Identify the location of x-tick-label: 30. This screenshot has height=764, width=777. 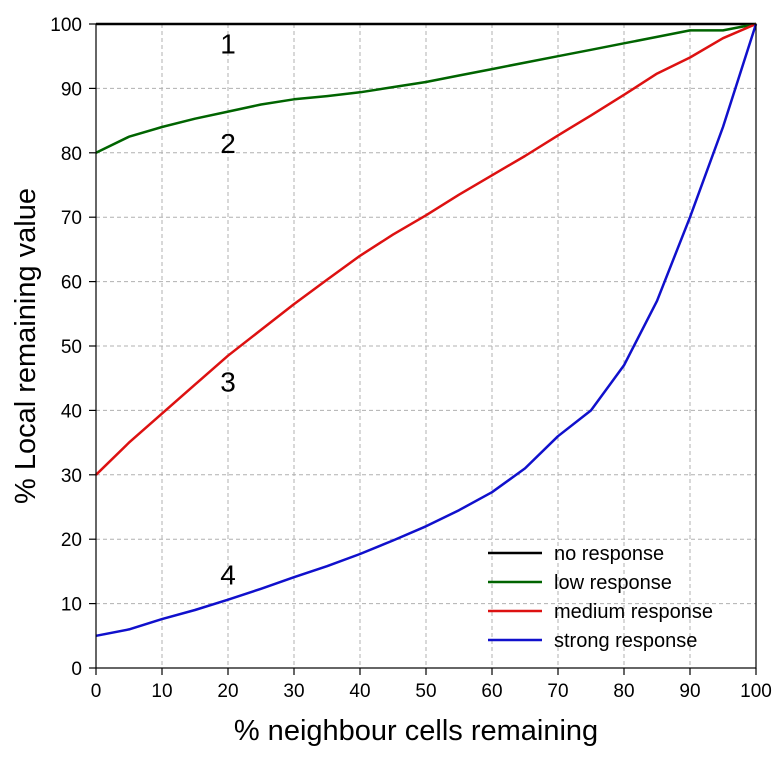
(293, 691).